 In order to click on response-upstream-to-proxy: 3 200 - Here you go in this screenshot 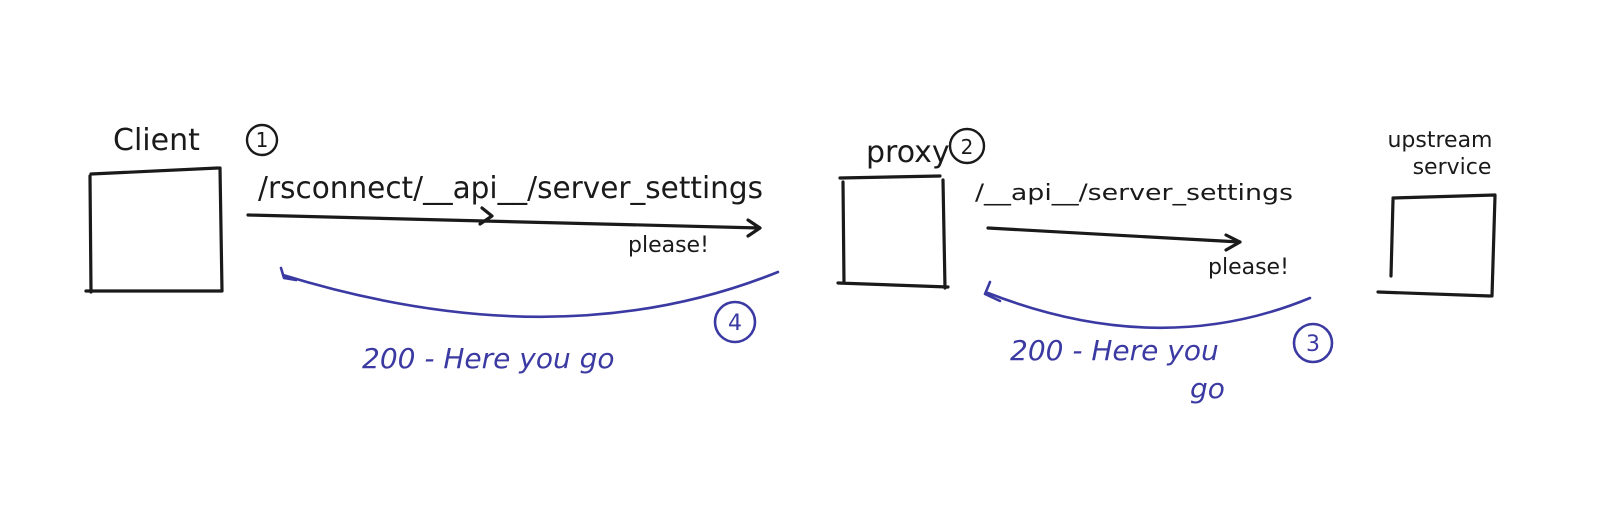, I will do `click(1158, 342)`.